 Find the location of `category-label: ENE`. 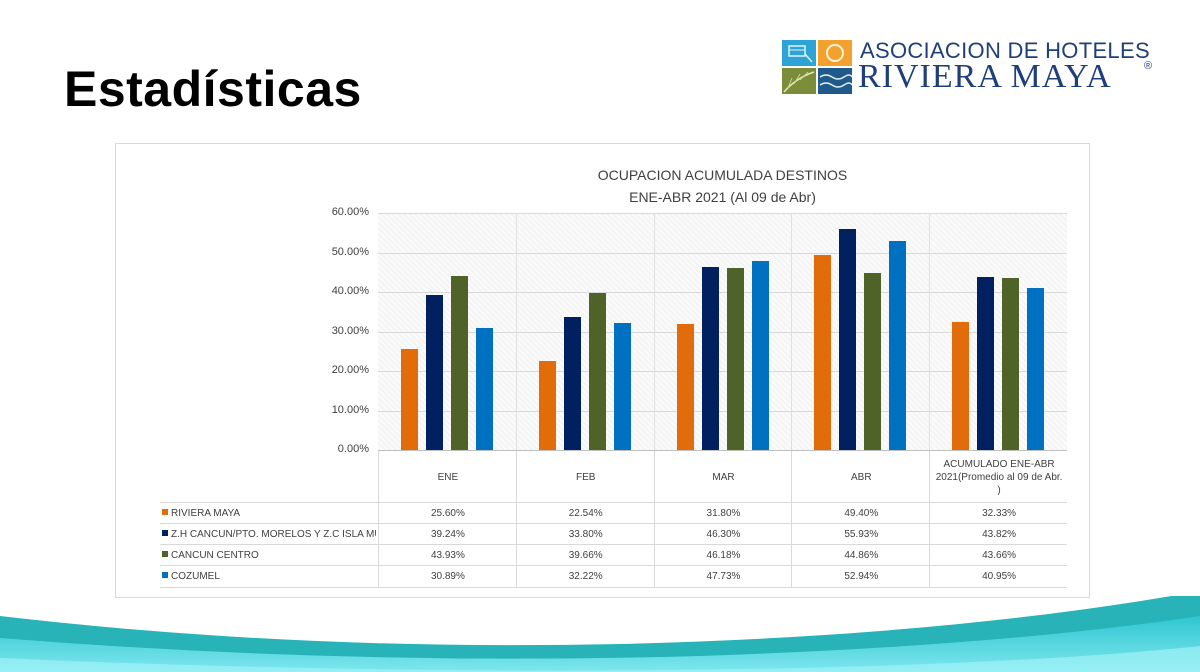

category-label: ENE is located at coordinates (447, 477).